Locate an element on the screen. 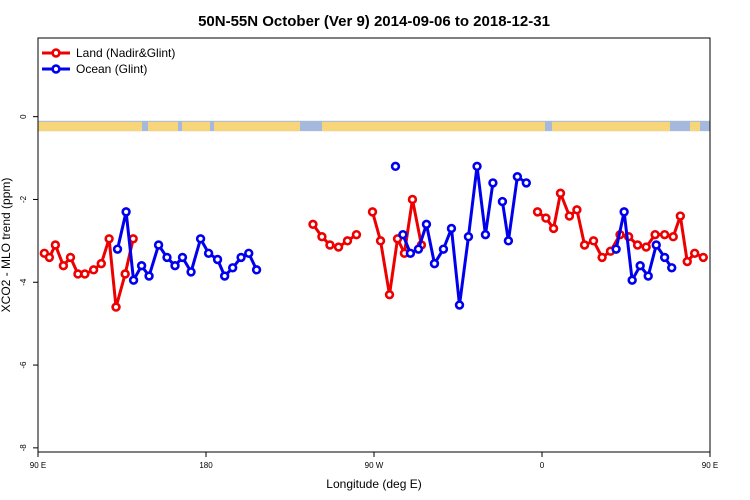 This screenshot has height=500, width=750. x-axis: 90 E 180 90 W 0 90 E is located at coordinates (374, 461).